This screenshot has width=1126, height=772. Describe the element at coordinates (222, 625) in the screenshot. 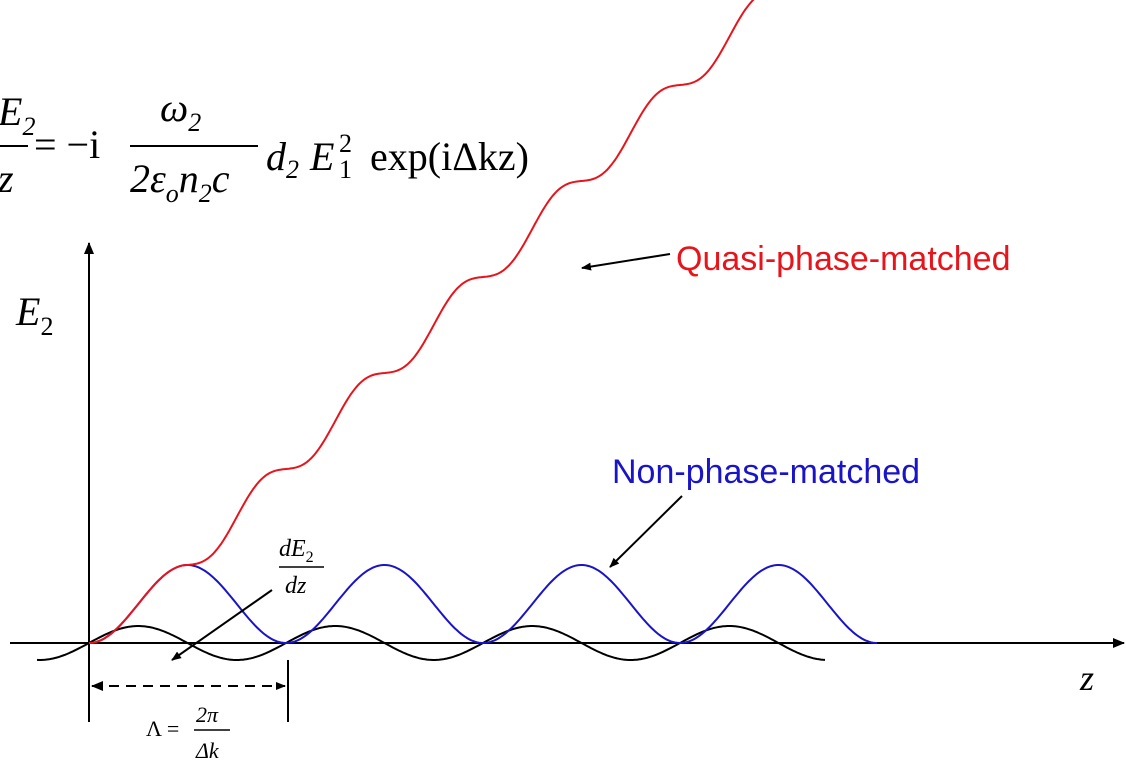

I see `deriv-label-arrow` at that location.